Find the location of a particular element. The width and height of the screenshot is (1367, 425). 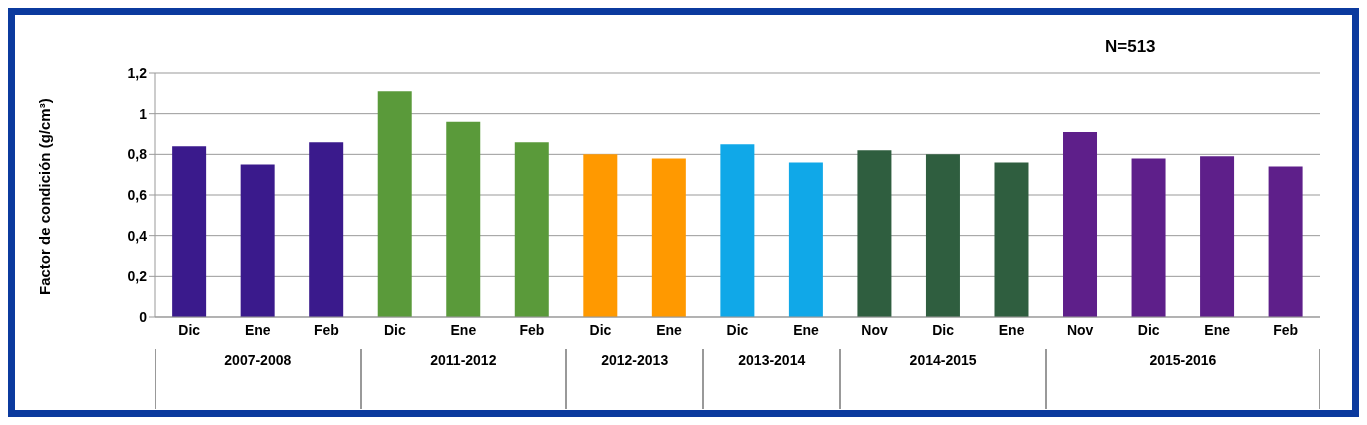

text: 2012-2013 is located at coordinates (635, 379).